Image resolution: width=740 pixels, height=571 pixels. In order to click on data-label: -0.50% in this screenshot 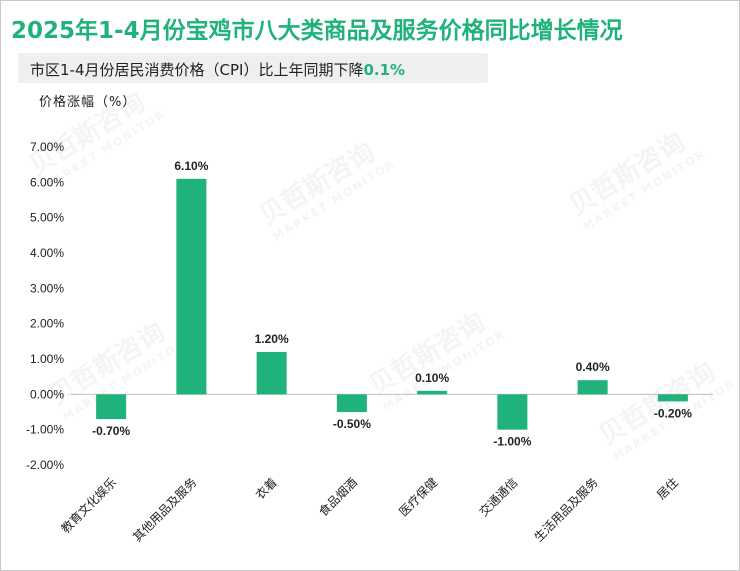, I will do `click(352, 424)`.